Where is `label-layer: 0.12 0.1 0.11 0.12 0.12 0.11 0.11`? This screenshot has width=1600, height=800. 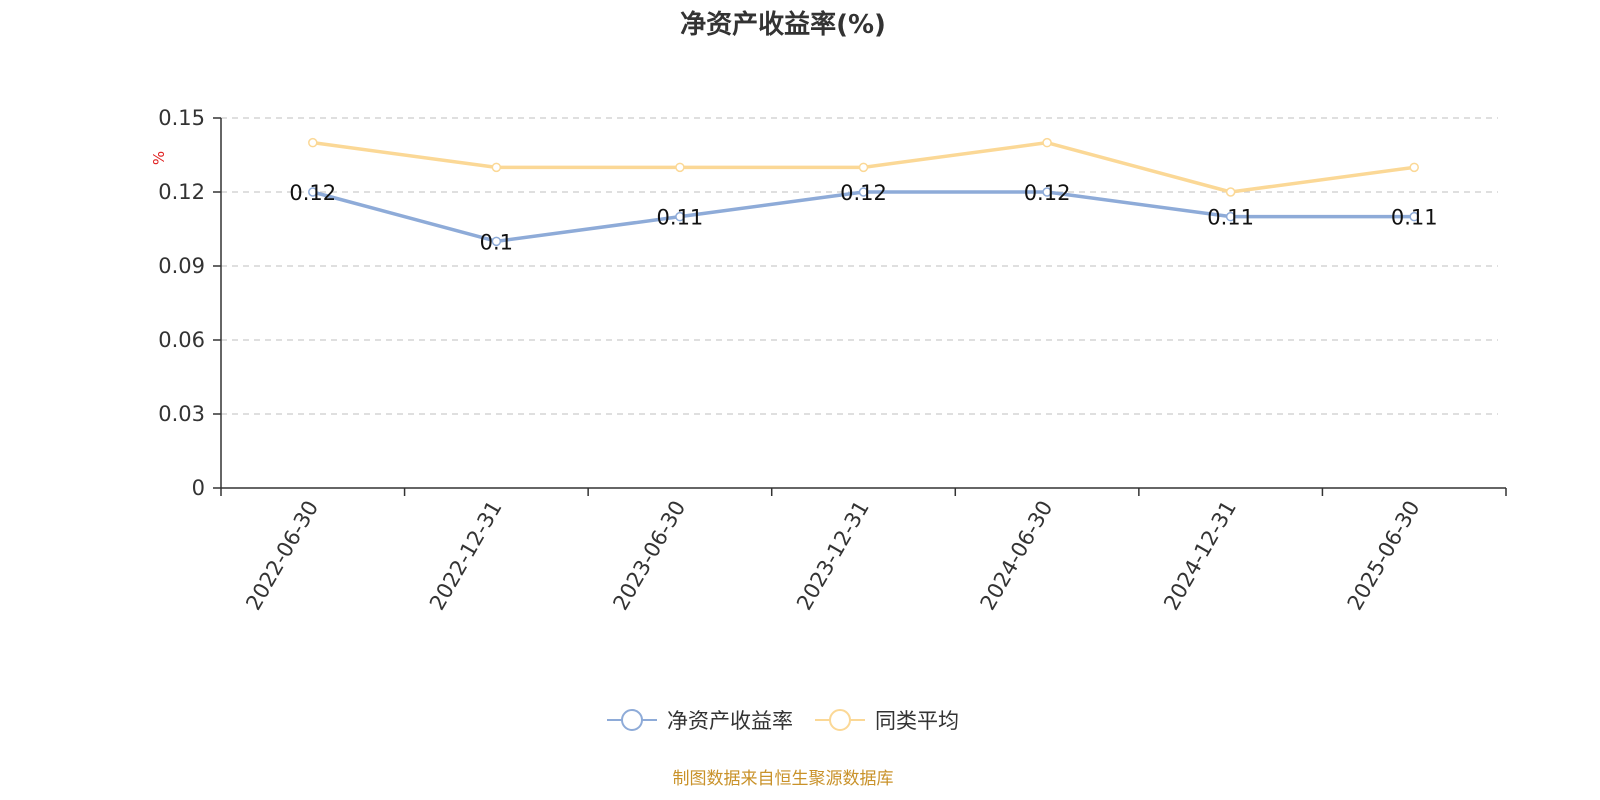
label-layer: 0.12 0.1 0.11 0.12 0.12 0.11 0.11 is located at coordinates (863, 217).